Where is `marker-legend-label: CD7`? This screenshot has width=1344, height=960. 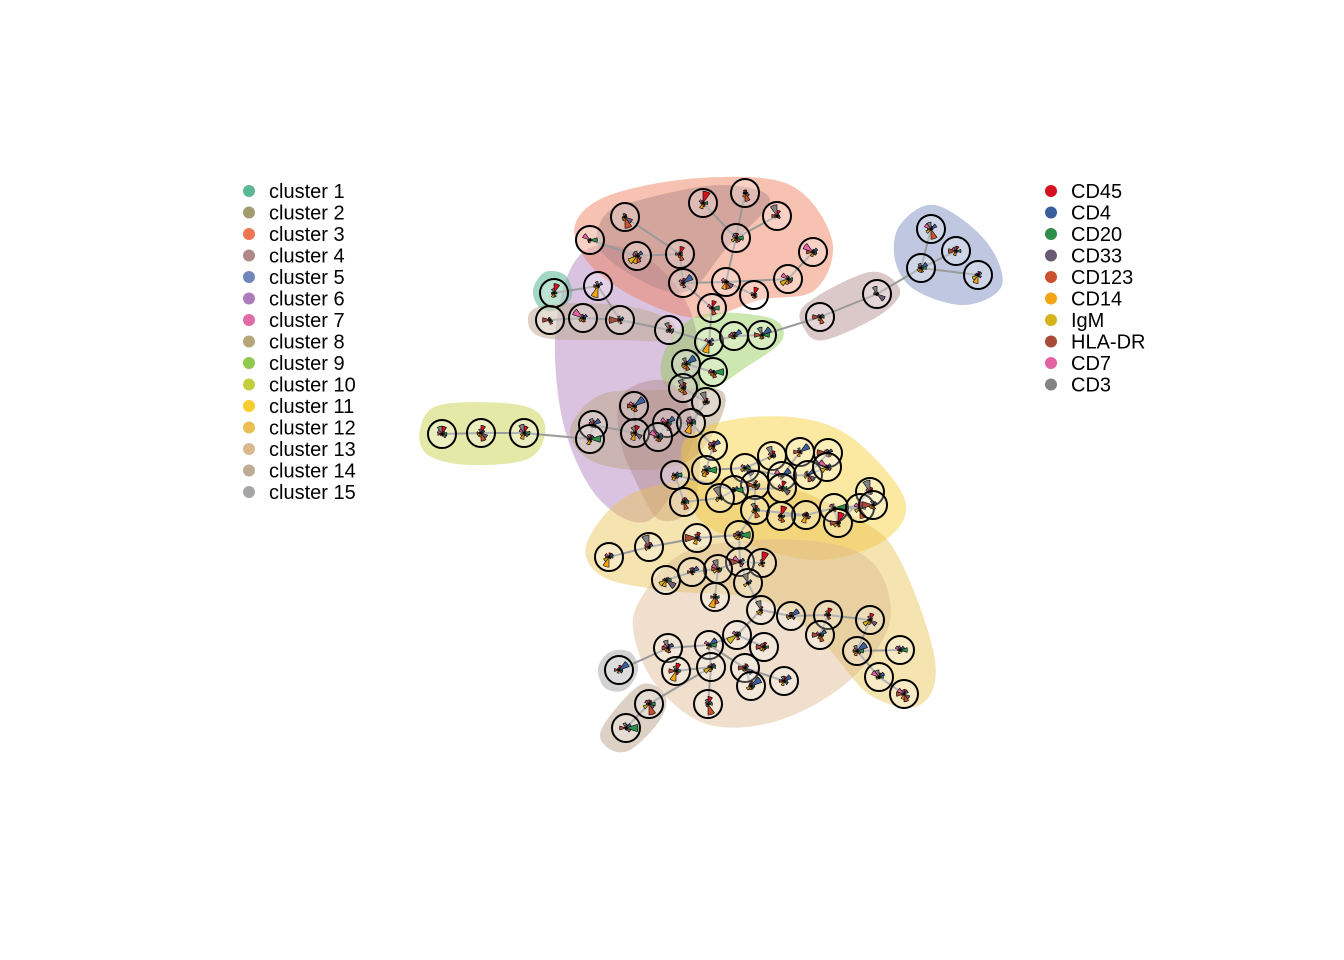
marker-legend-label: CD7 is located at coordinates (1091, 364).